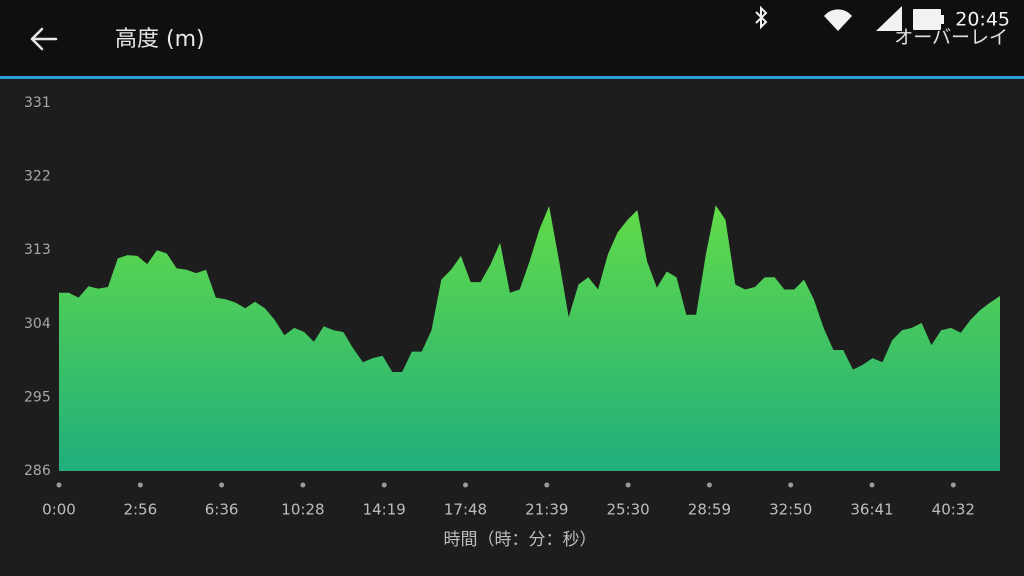 The image size is (1024, 576). Describe the element at coordinates (512, 39) in the screenshot. I see `app-bar` at that location.